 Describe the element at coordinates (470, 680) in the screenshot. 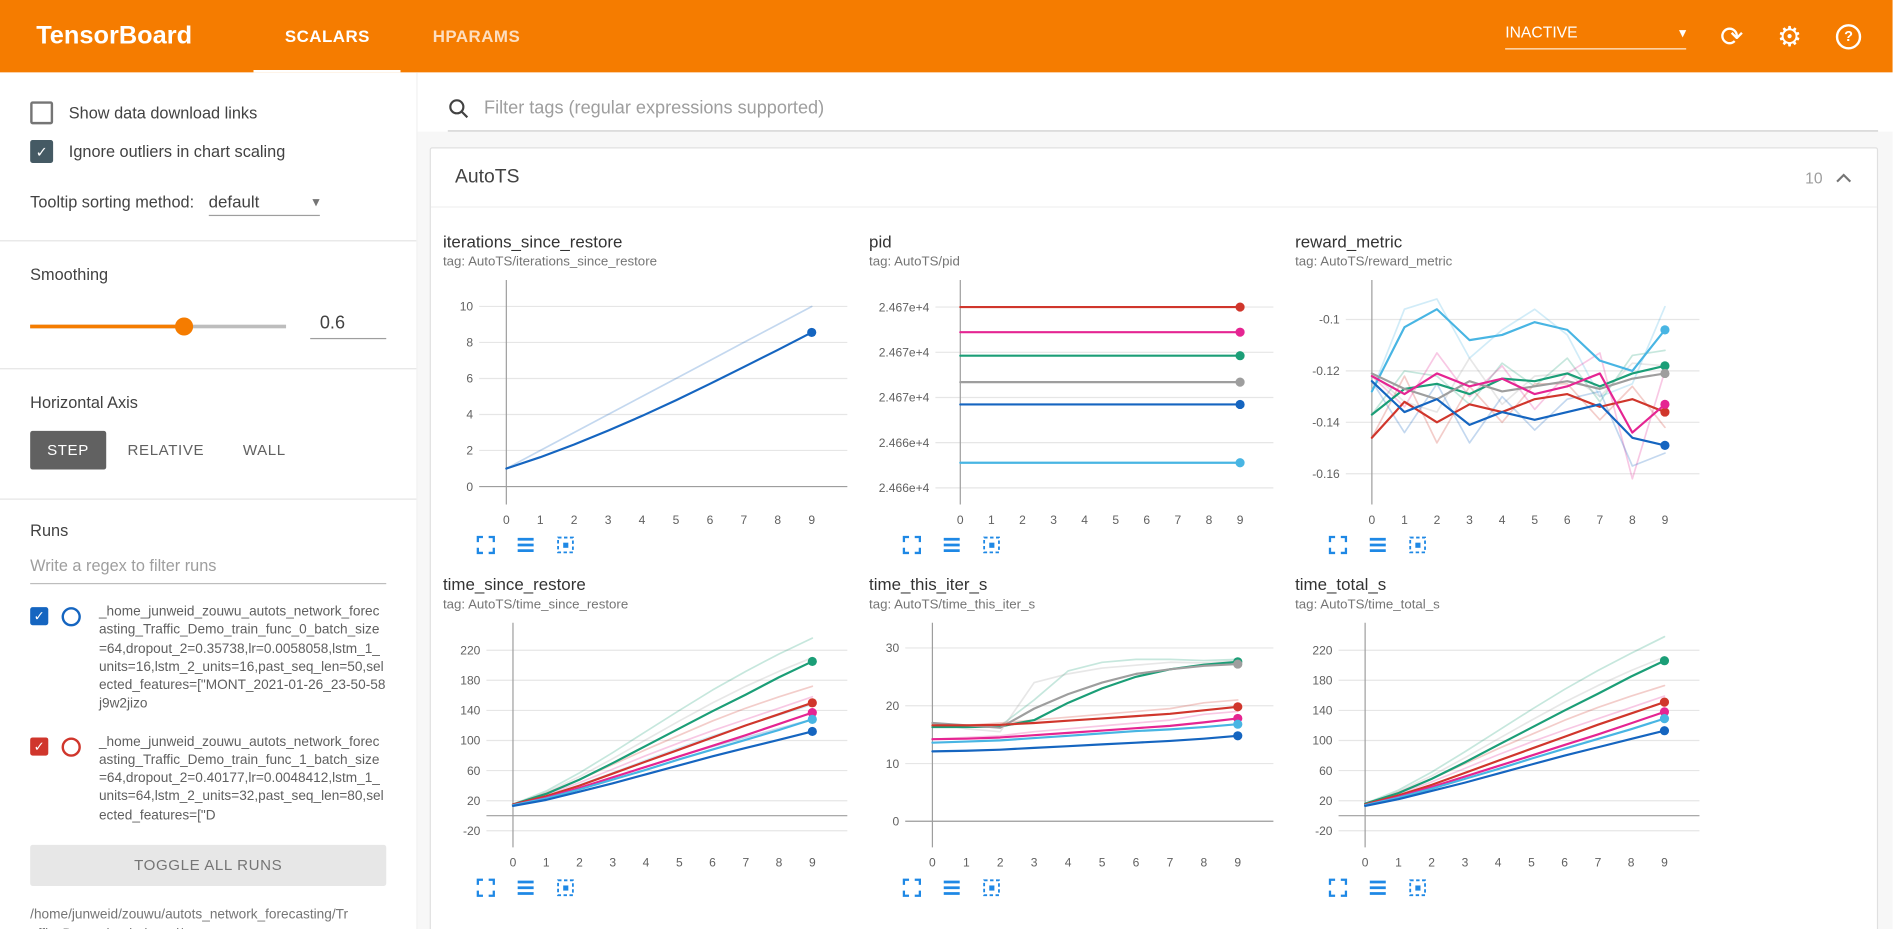

I see `svg-text: 180` at that location.